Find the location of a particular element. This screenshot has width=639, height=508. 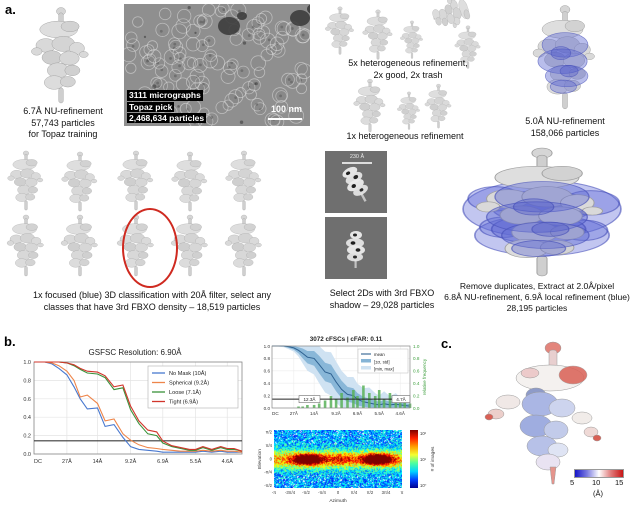

svg-text: 12.3Å is located at coordinates (309, 399).